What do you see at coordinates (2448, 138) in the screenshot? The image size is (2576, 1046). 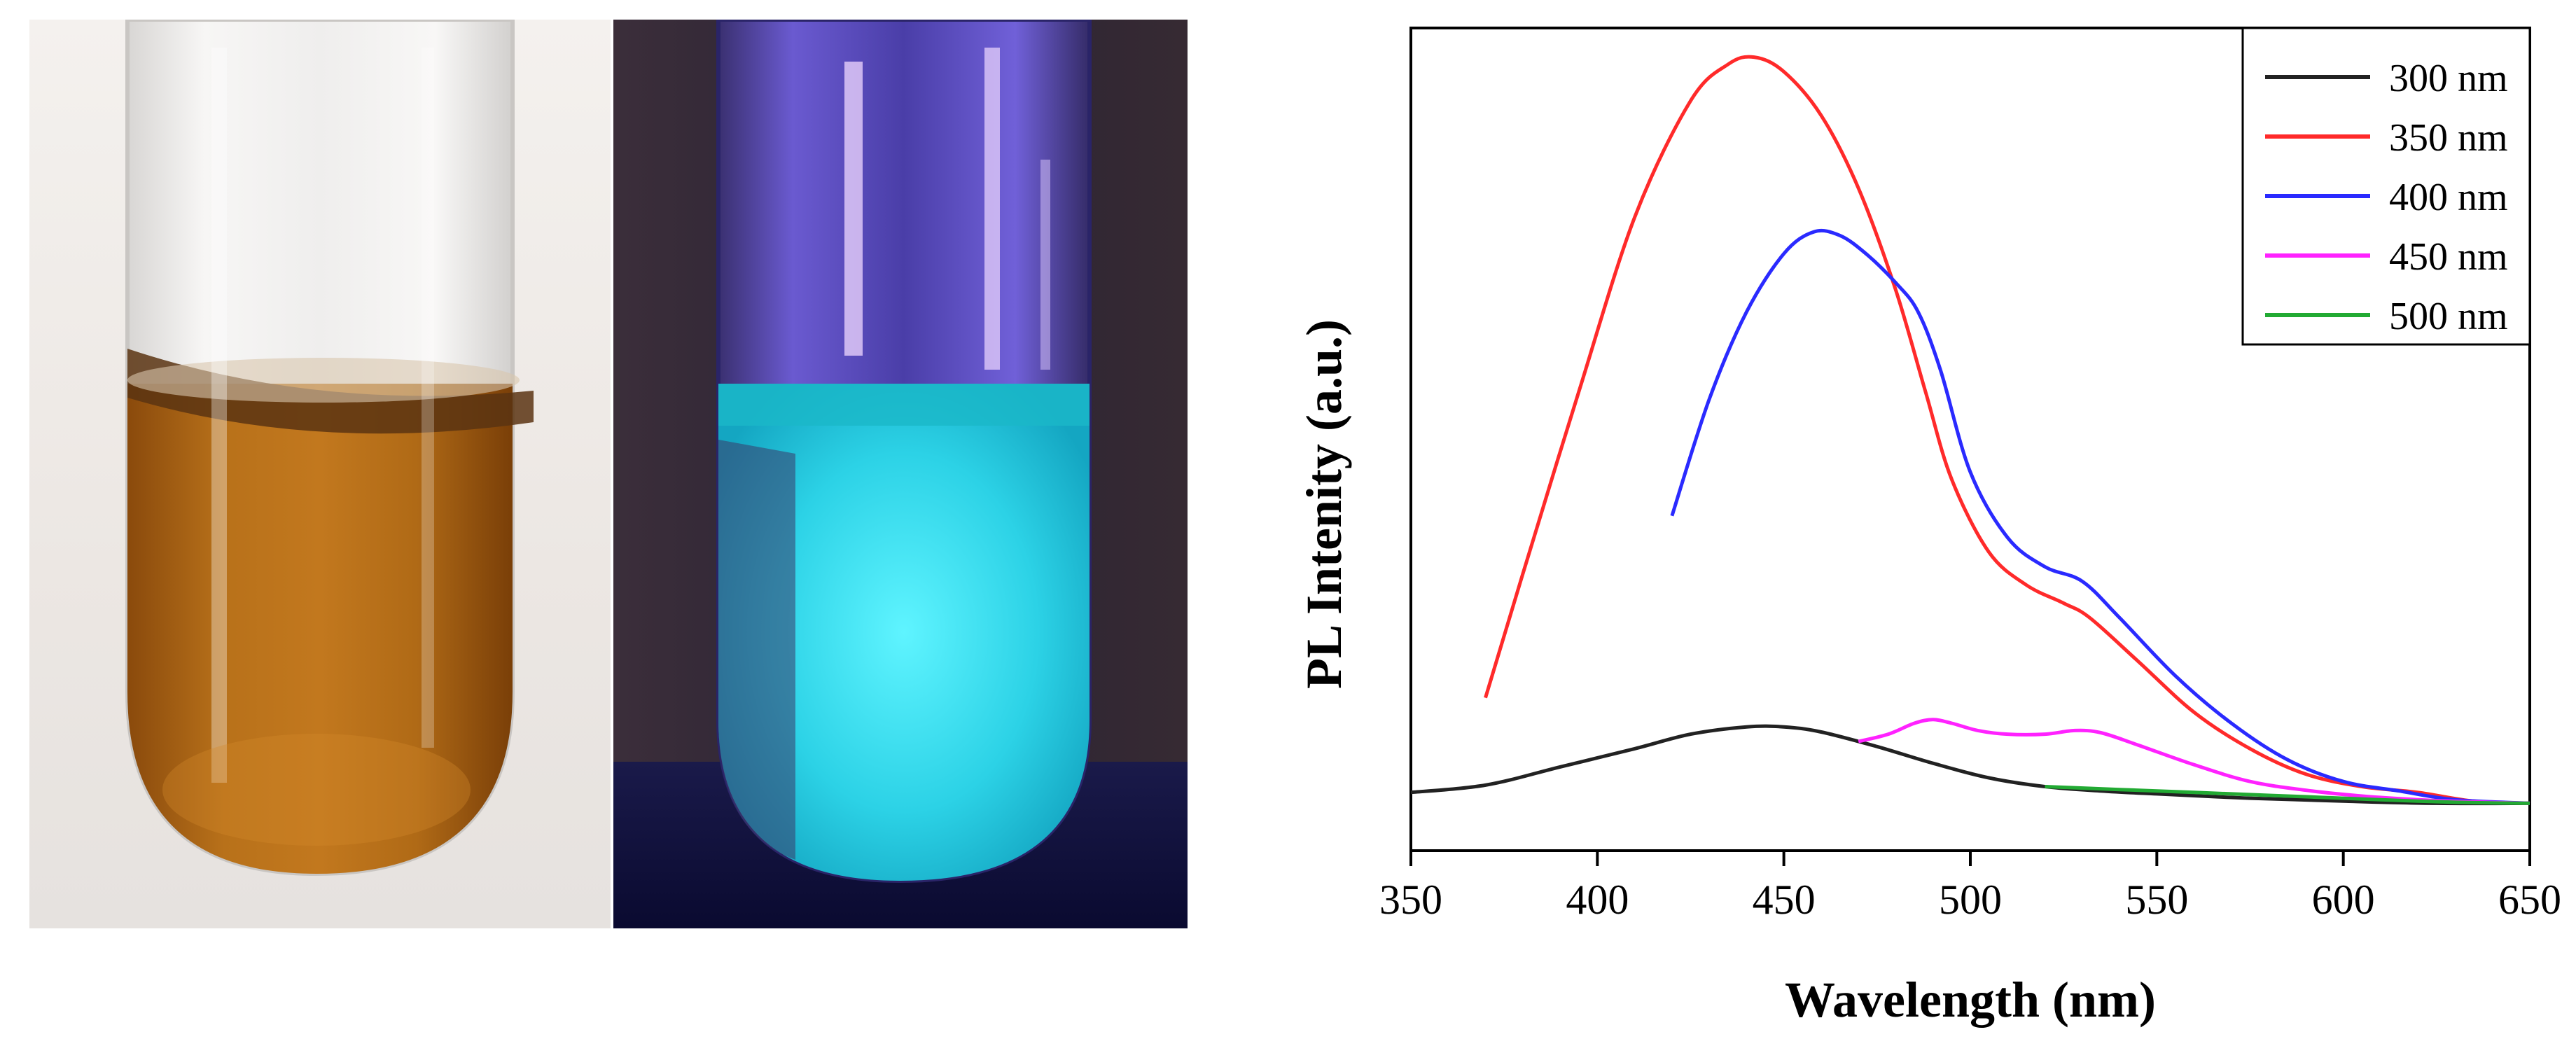 I see `legend-label-350-nm: 350 nm` at bounding box center [2448, 138].